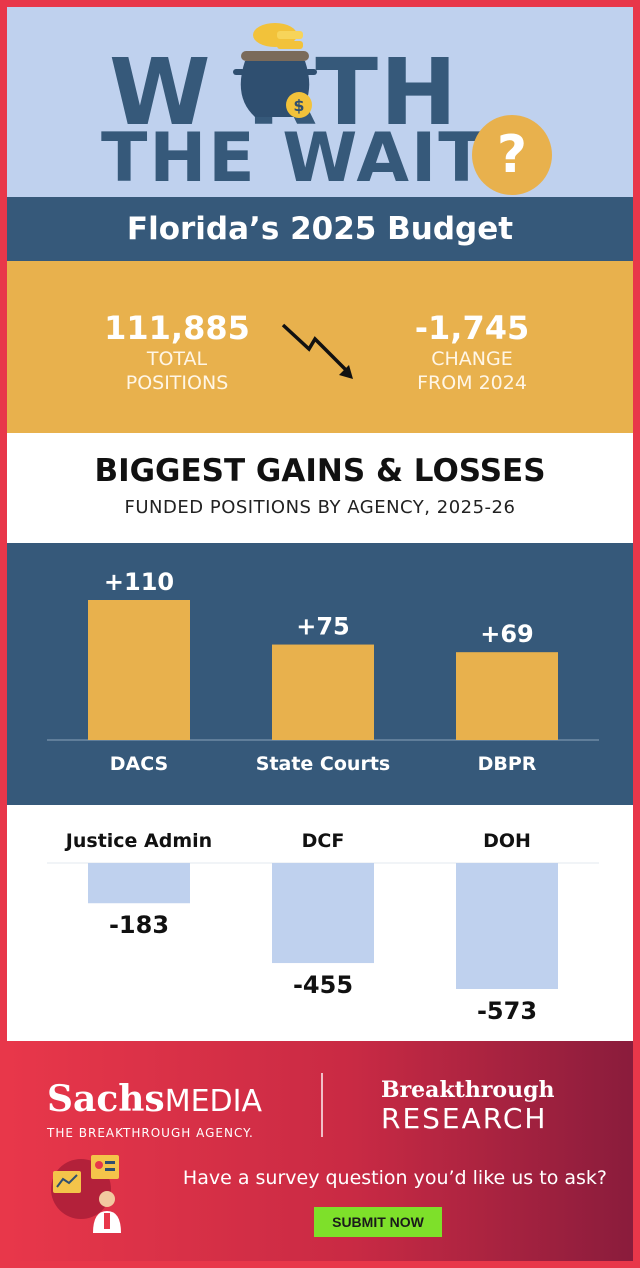 This screenshot has width=640, height=1268. Describe the element at coordinates (507, 926) in the screenshot. I see `bar-doh` at that location.